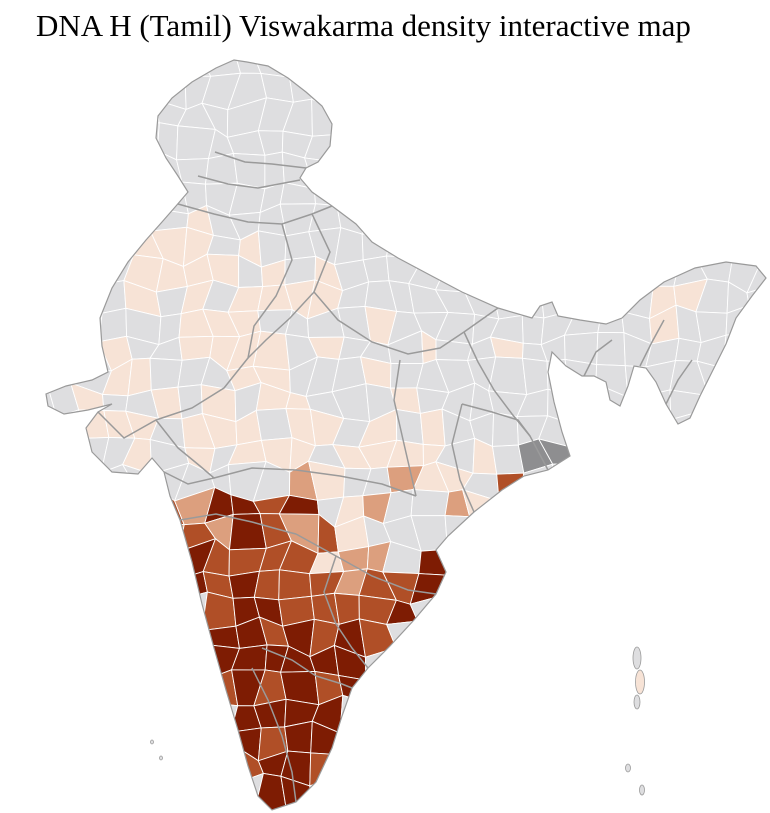 The width and height of the screenshot is (770, 813). What do you see at coordinates (637, 702) in the screenshot?
I see `island-andaman-south` at bounding box center [637, 702].